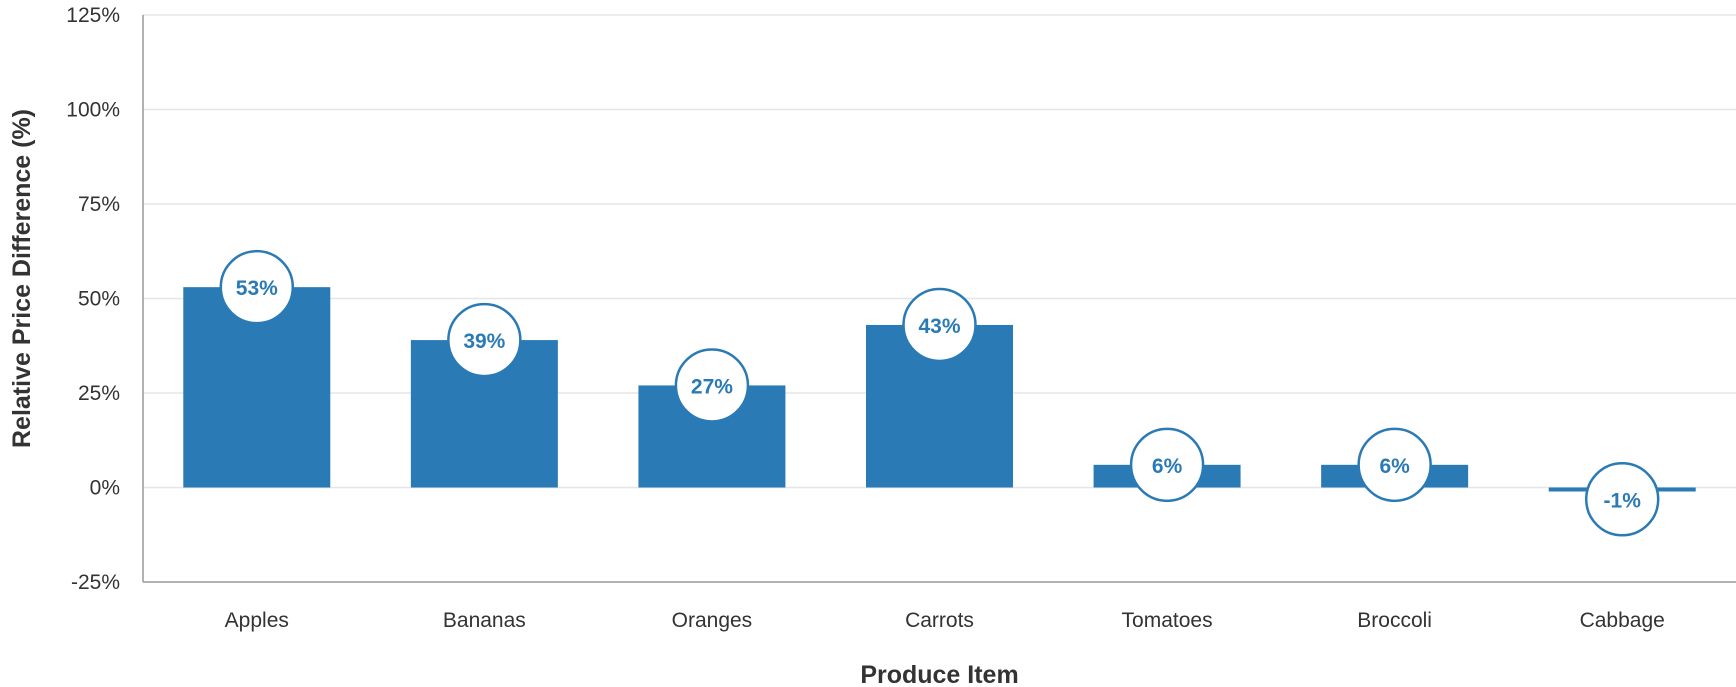  I want to click on y-tick-label: 0%, so click(105, 488).